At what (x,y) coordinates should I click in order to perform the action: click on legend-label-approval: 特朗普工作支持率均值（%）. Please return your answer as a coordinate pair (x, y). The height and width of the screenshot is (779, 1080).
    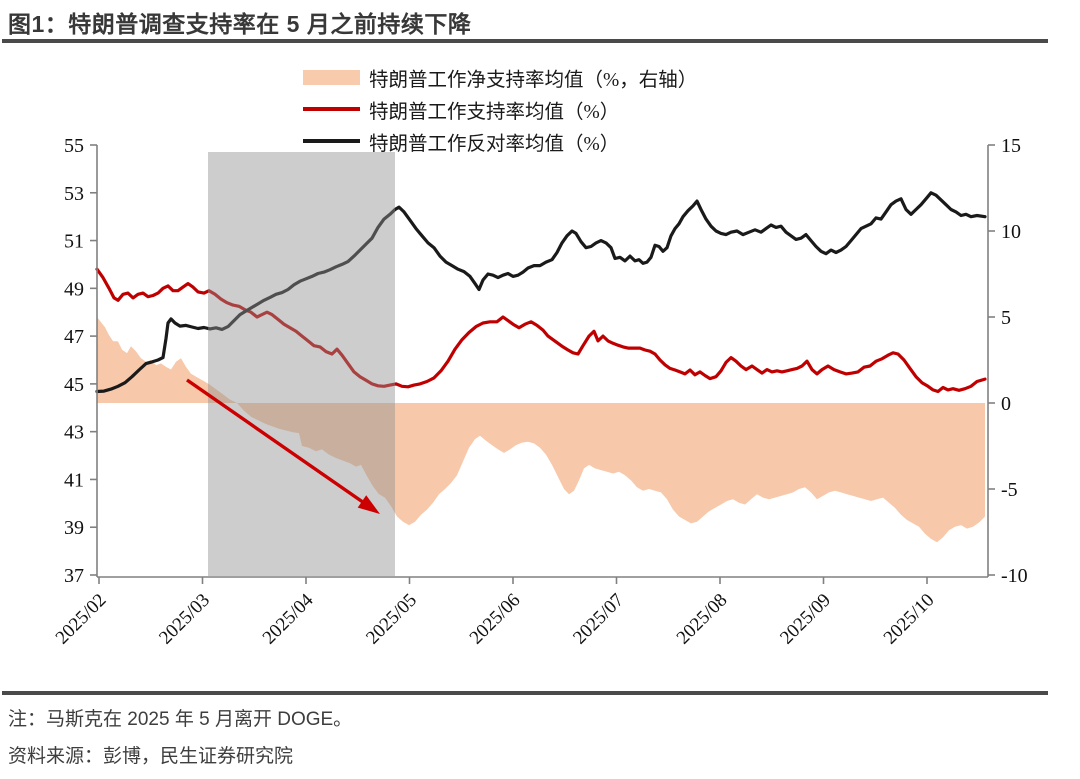
    Looking at the image, I should click on (494, 112).